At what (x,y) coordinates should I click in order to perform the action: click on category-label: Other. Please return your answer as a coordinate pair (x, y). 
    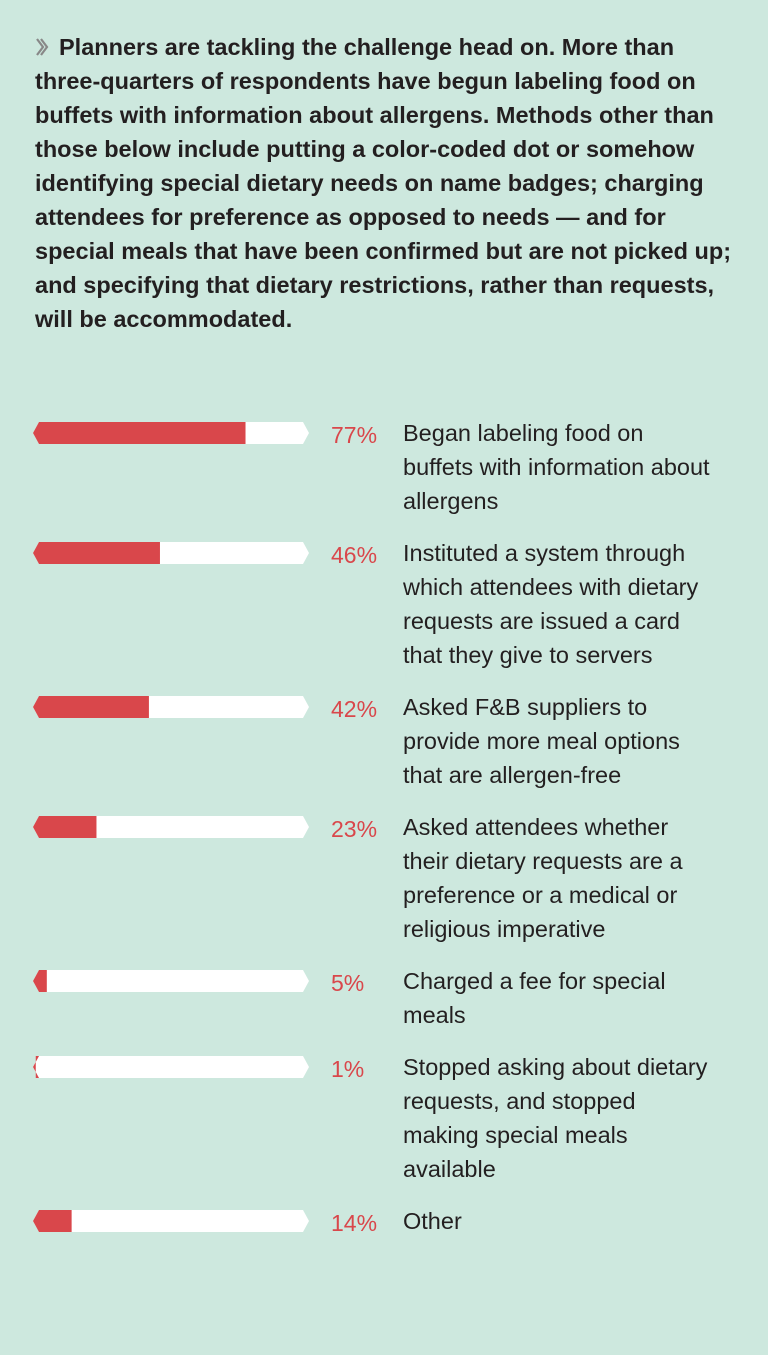
    Looking at the image, I should click on (432, 1221).